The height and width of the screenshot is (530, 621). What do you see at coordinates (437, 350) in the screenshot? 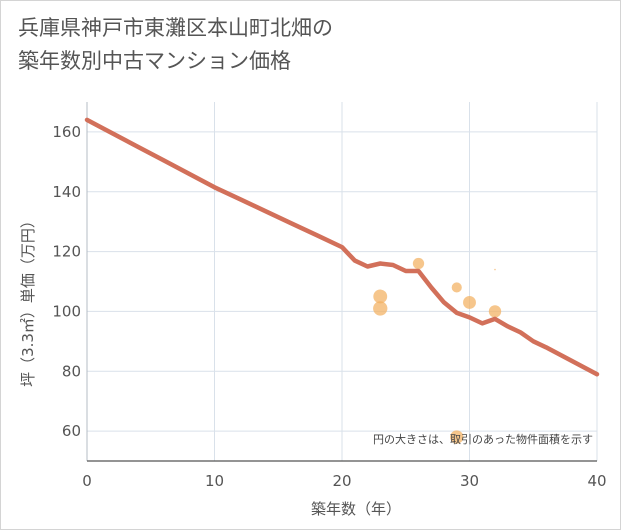
I see `bubble-series` at bounding box center [437, 350].